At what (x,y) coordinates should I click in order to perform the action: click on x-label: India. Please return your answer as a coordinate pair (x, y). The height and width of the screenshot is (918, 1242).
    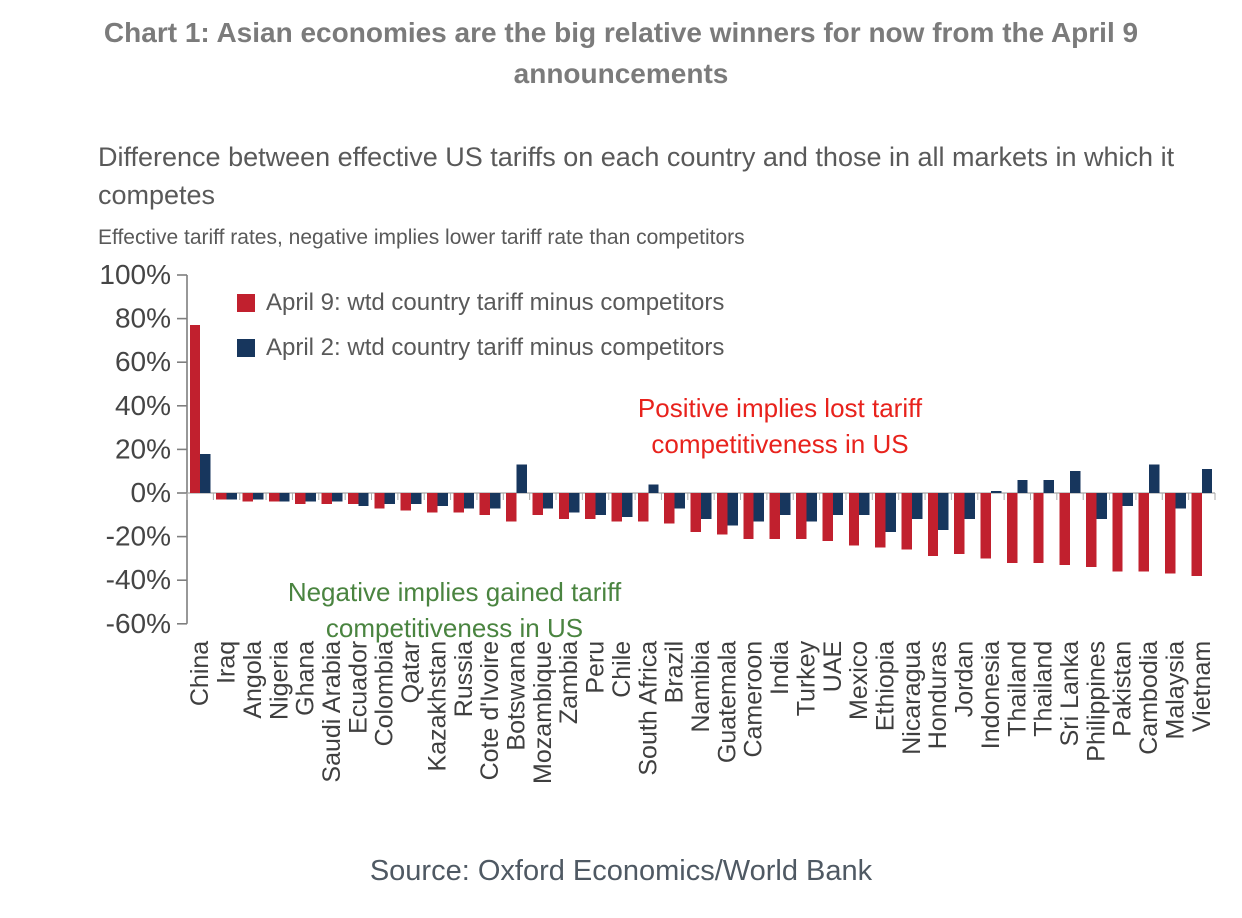
    Looking at the image, I should click on (780, 668).